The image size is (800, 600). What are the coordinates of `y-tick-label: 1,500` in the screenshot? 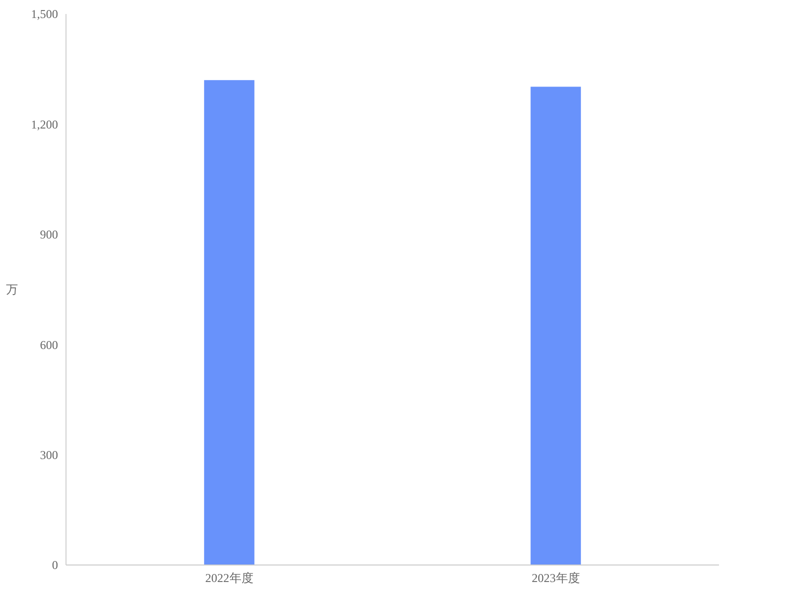 It's located at (44, 14).